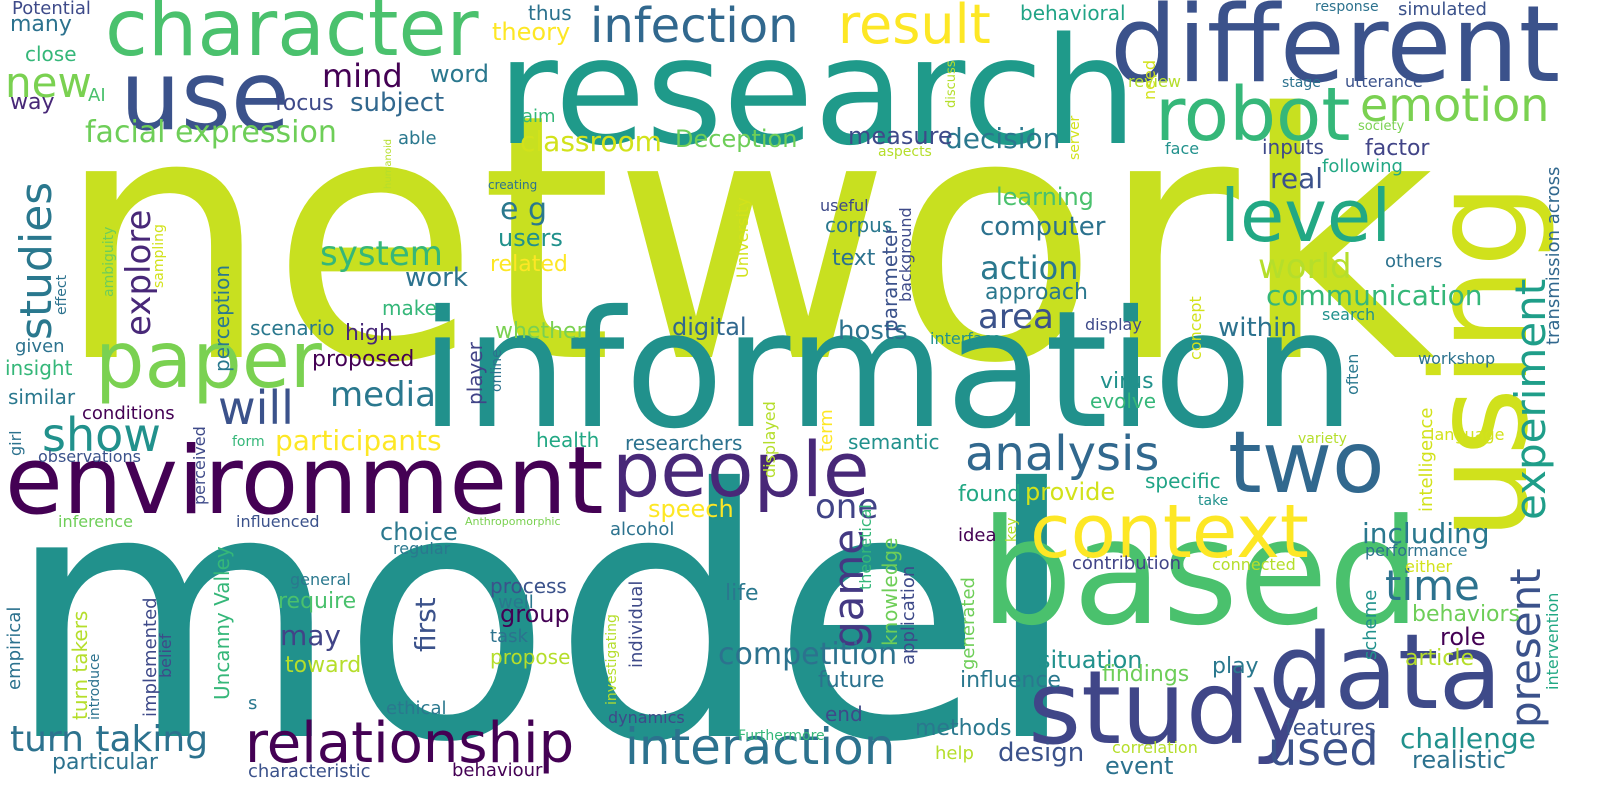 This screenshot has height=800, width=1600. Describe the element at coordinates (1459, 760) in the screenshot. I see `word: realistic` at that location.